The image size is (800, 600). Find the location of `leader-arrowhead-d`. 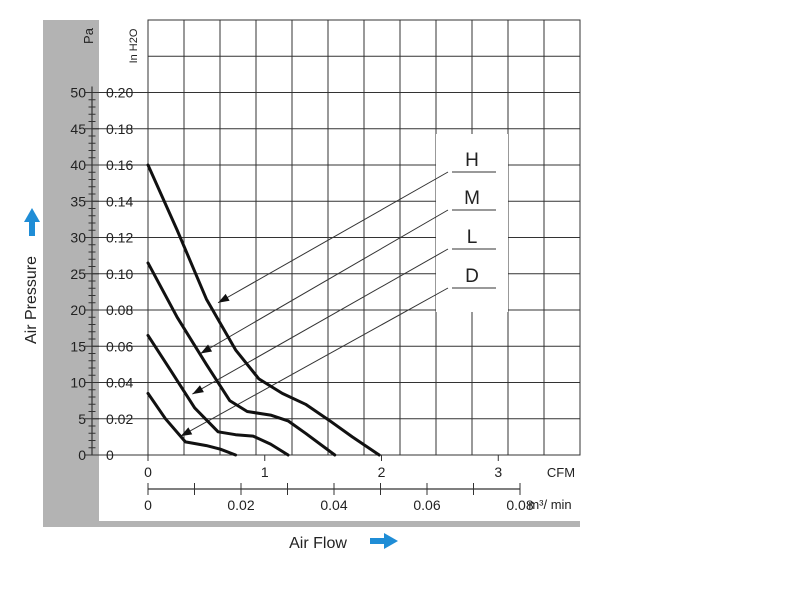

leader-arrowhead-d is located at coordinates (186, 432).